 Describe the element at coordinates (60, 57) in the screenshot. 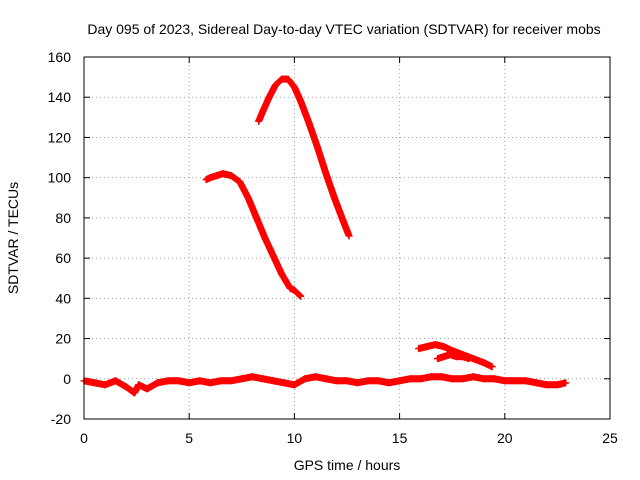

I see `y-tick-label: 160` at that location.